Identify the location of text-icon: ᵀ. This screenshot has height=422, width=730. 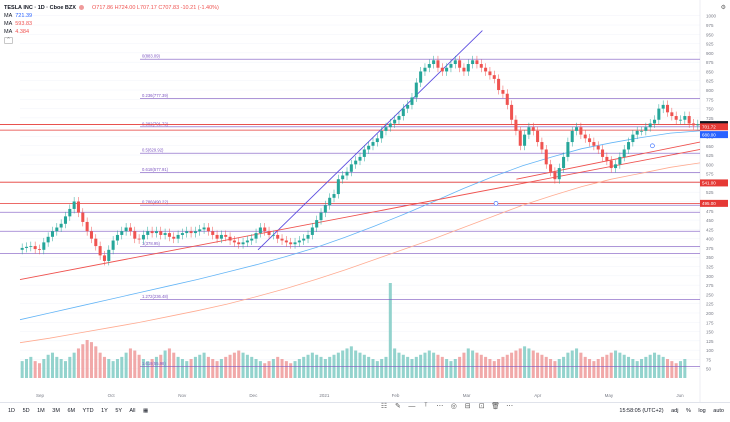
(426, 406).